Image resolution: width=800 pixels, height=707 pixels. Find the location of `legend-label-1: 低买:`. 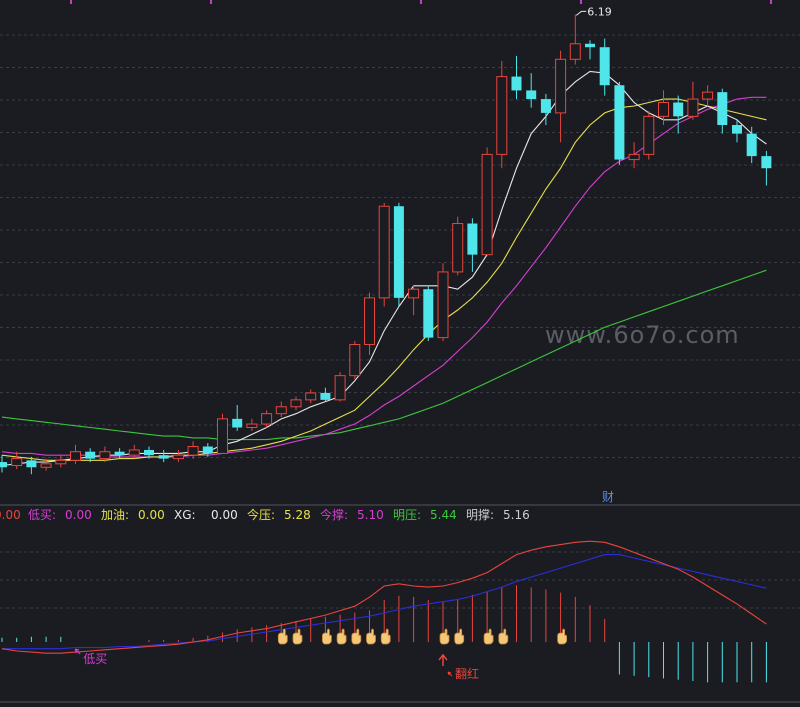

legend-label-1: 低买: is located at coordinates (42, 515).